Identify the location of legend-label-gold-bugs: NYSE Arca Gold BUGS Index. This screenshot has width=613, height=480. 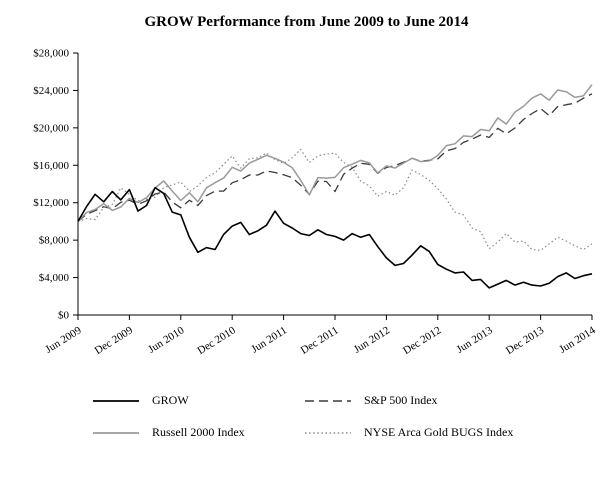
(439, 432).